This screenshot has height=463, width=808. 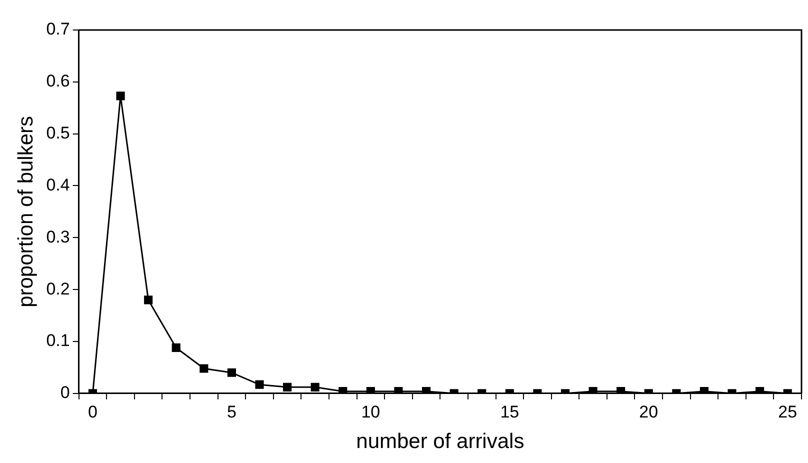 What do you see at coordinates (58, 184) in the screenshot?
I see `y-tick-label: 0.4` at bounding box center [58, 184].